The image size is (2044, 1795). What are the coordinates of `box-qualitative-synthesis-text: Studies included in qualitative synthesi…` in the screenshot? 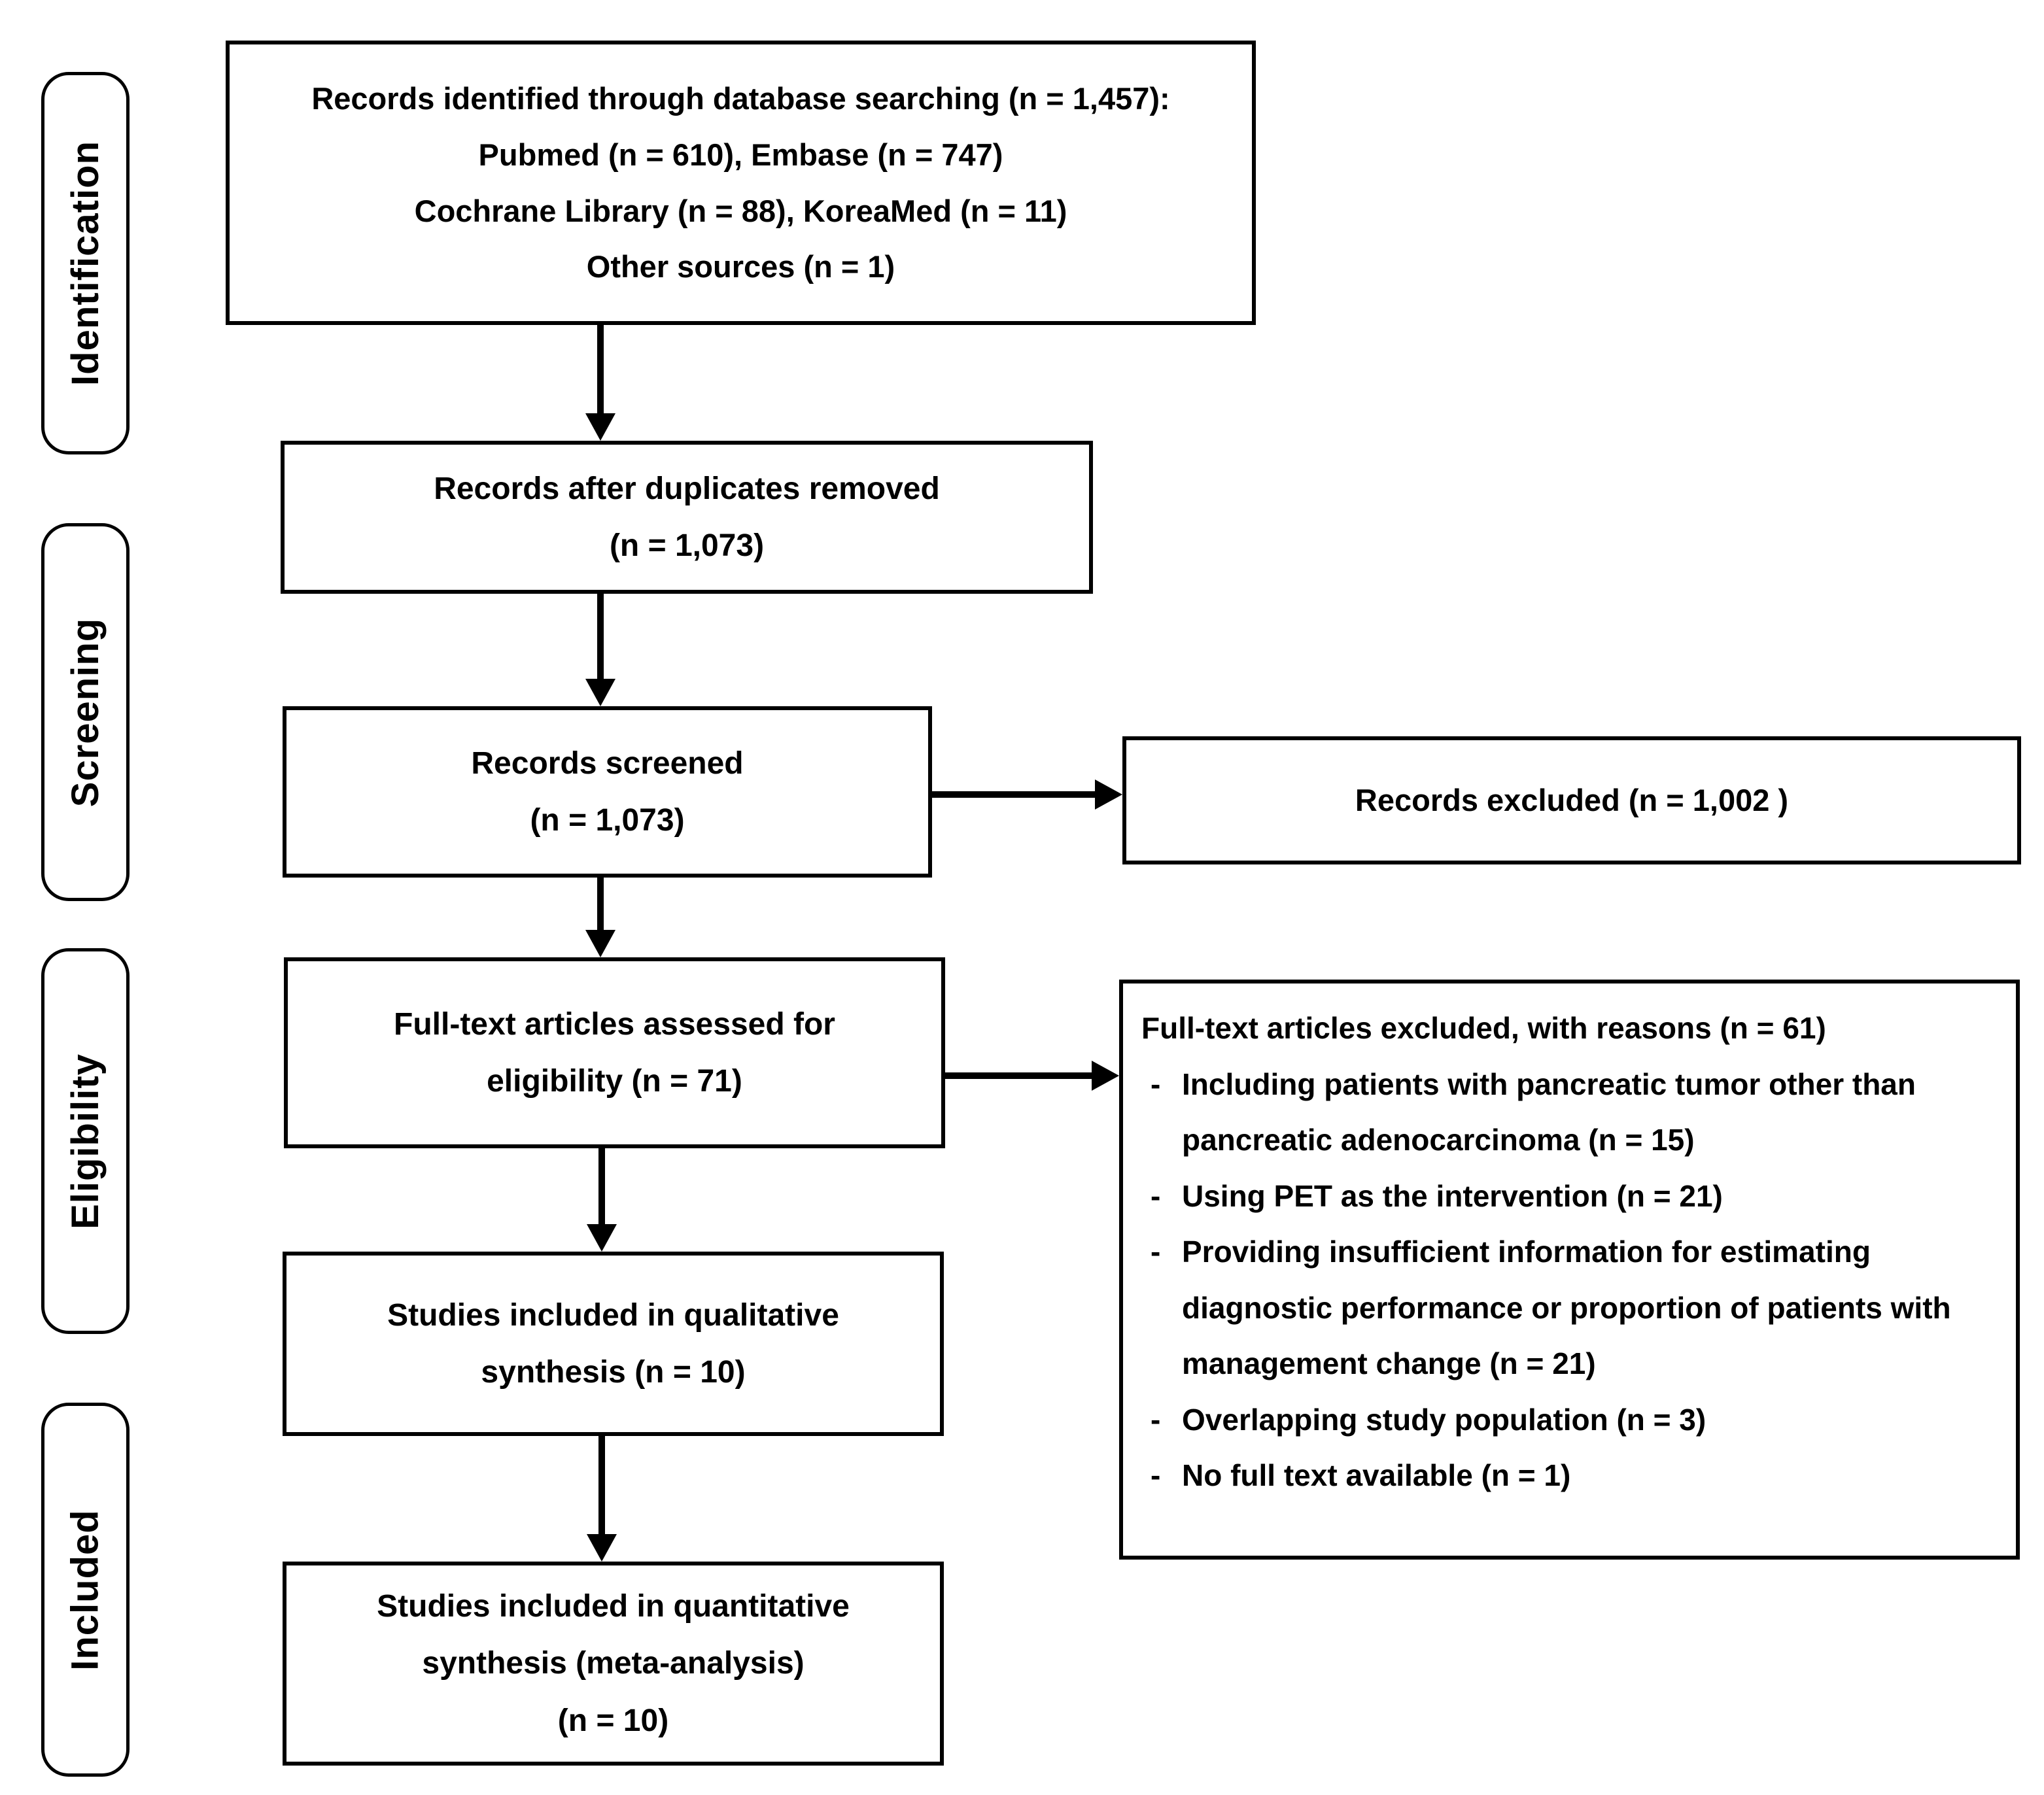 It's located at (613, 1343).